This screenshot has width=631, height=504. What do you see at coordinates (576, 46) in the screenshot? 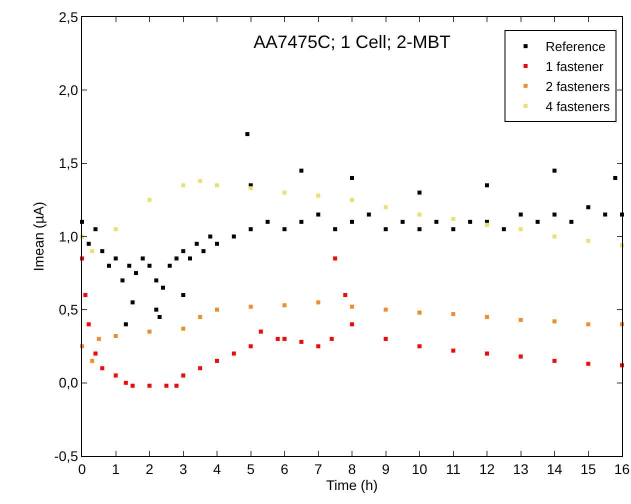
I see `legend-label: Reference` at bounding box center [576, 46].